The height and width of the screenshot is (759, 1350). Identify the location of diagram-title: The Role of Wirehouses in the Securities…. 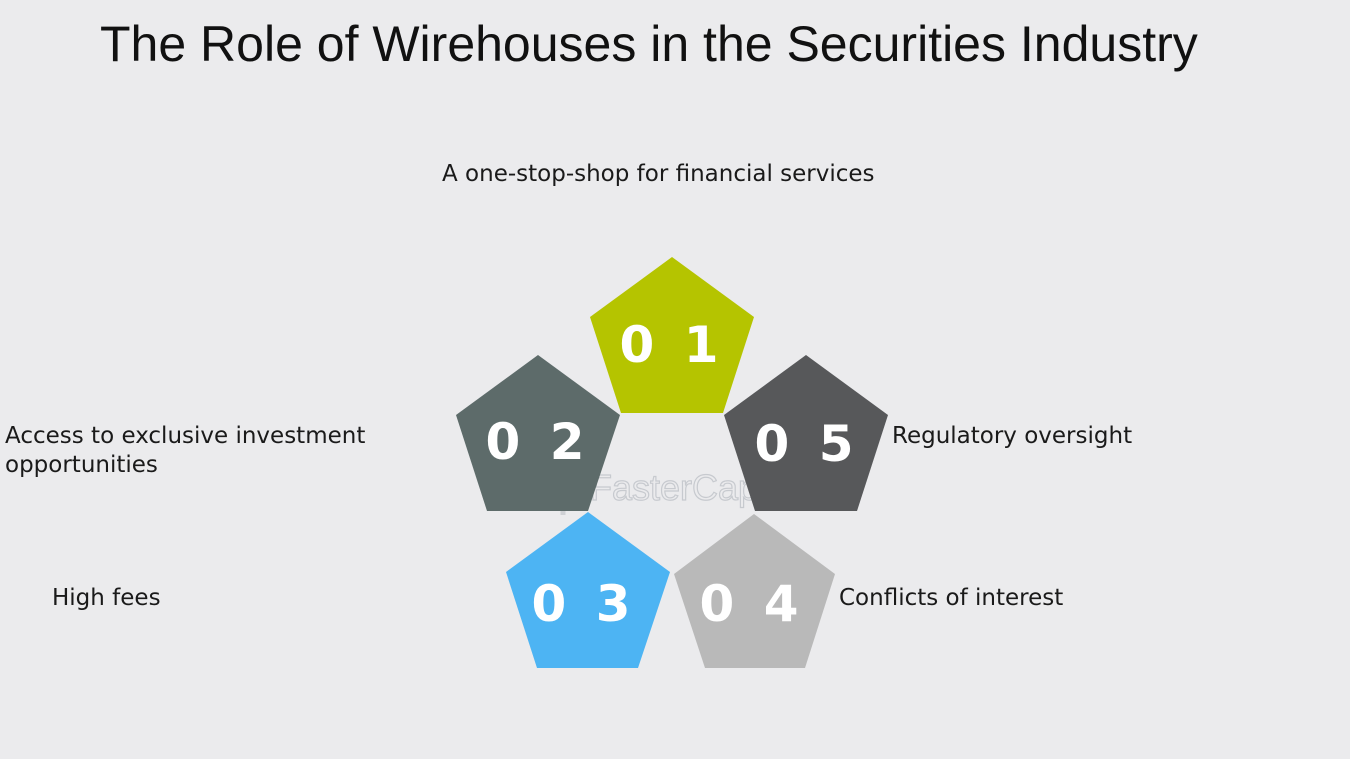
(649, 44).